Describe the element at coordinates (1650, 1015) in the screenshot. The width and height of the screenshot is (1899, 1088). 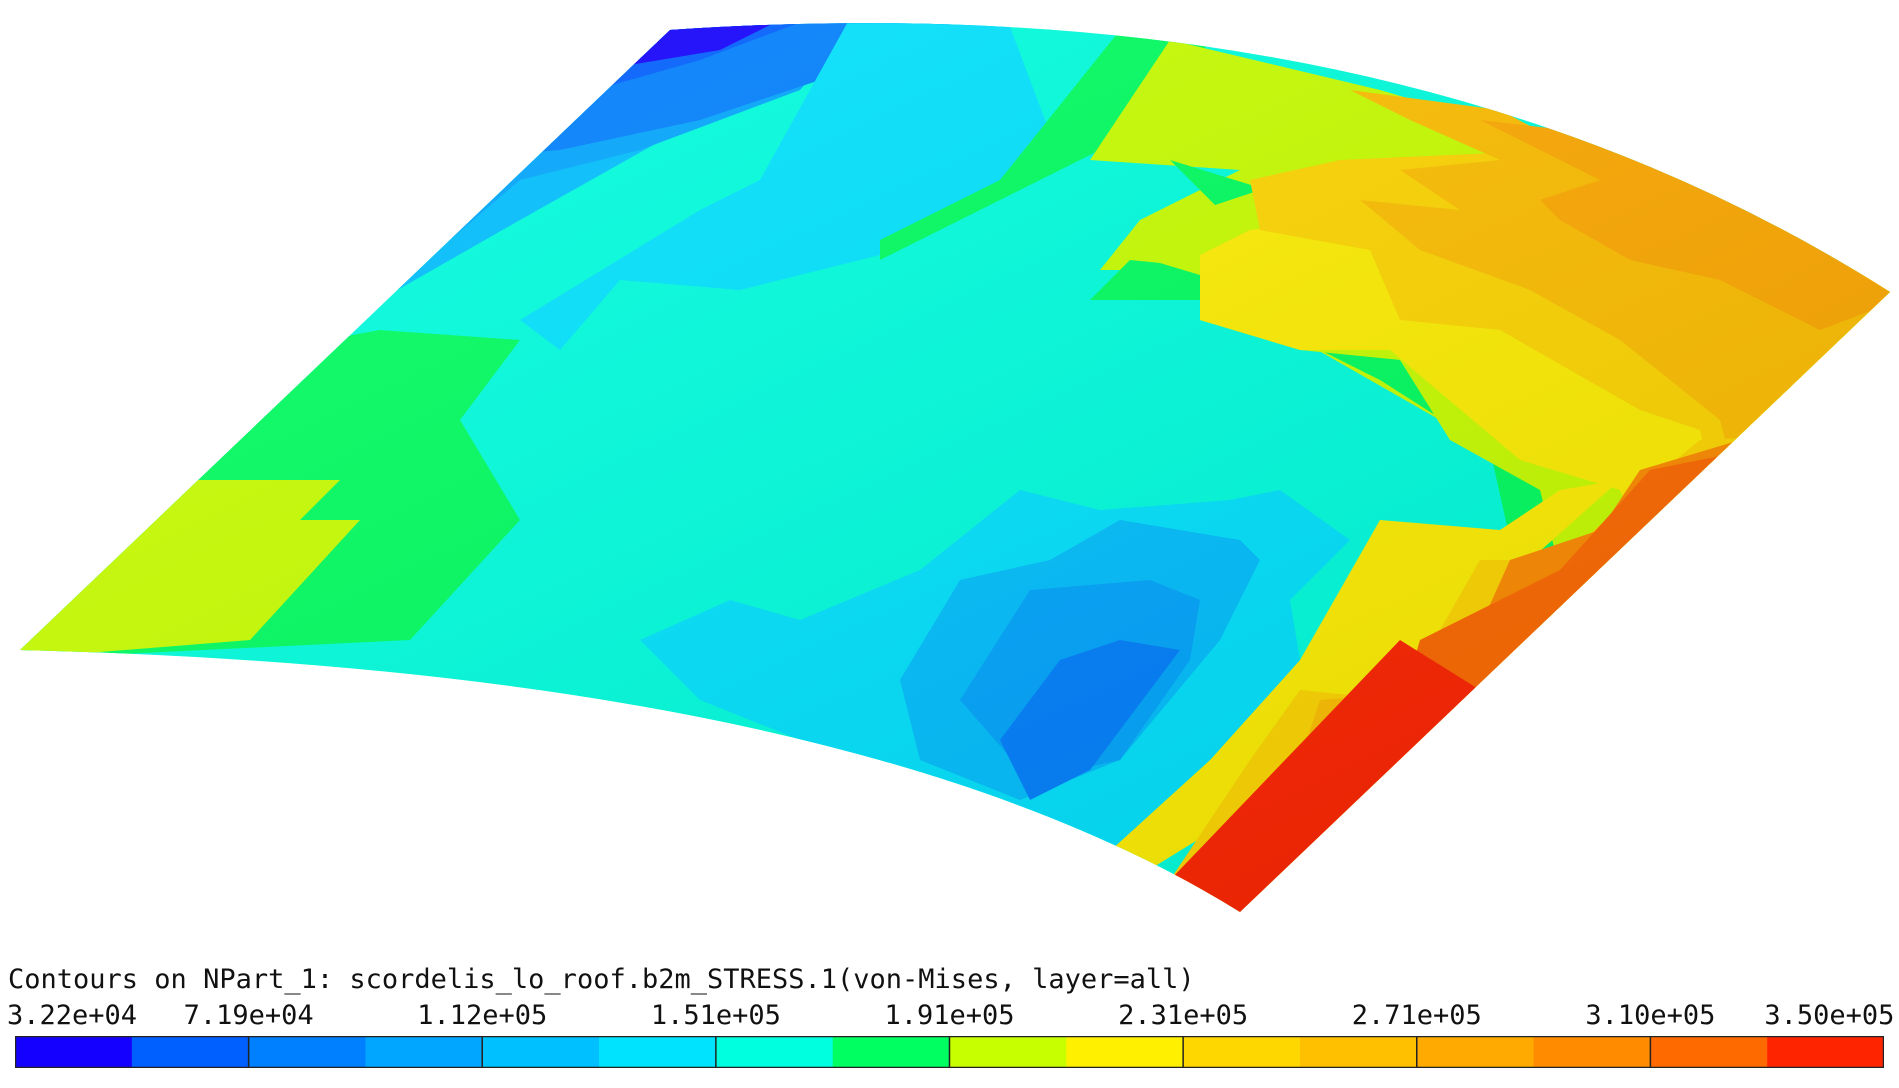
I see `legend-tick-label: 3.10e+05` at that location.